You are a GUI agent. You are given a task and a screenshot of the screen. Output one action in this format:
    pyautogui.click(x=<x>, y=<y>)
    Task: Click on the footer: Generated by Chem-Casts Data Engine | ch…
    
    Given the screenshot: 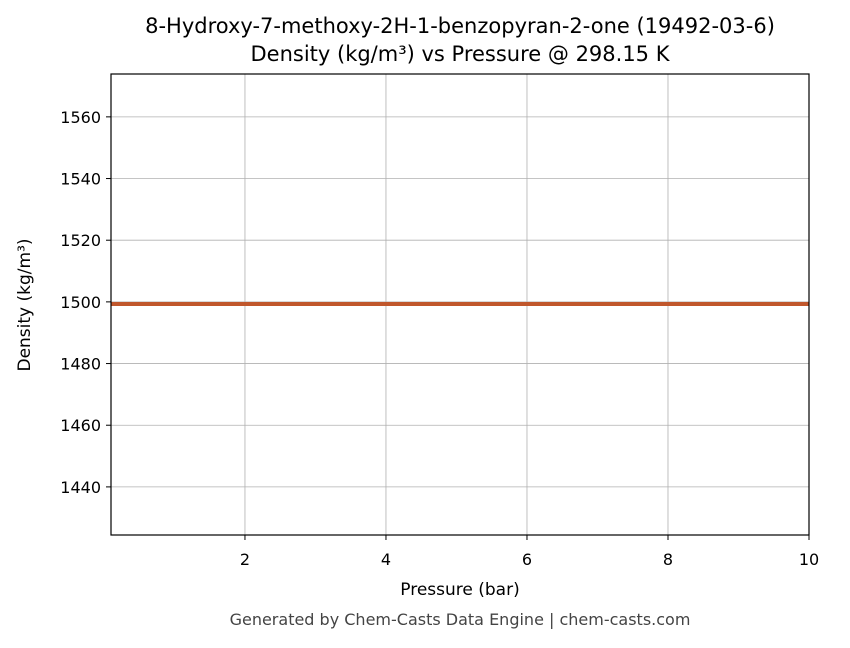 What is the action you would take?
    pyautogui.click(x=460, y=619)
    